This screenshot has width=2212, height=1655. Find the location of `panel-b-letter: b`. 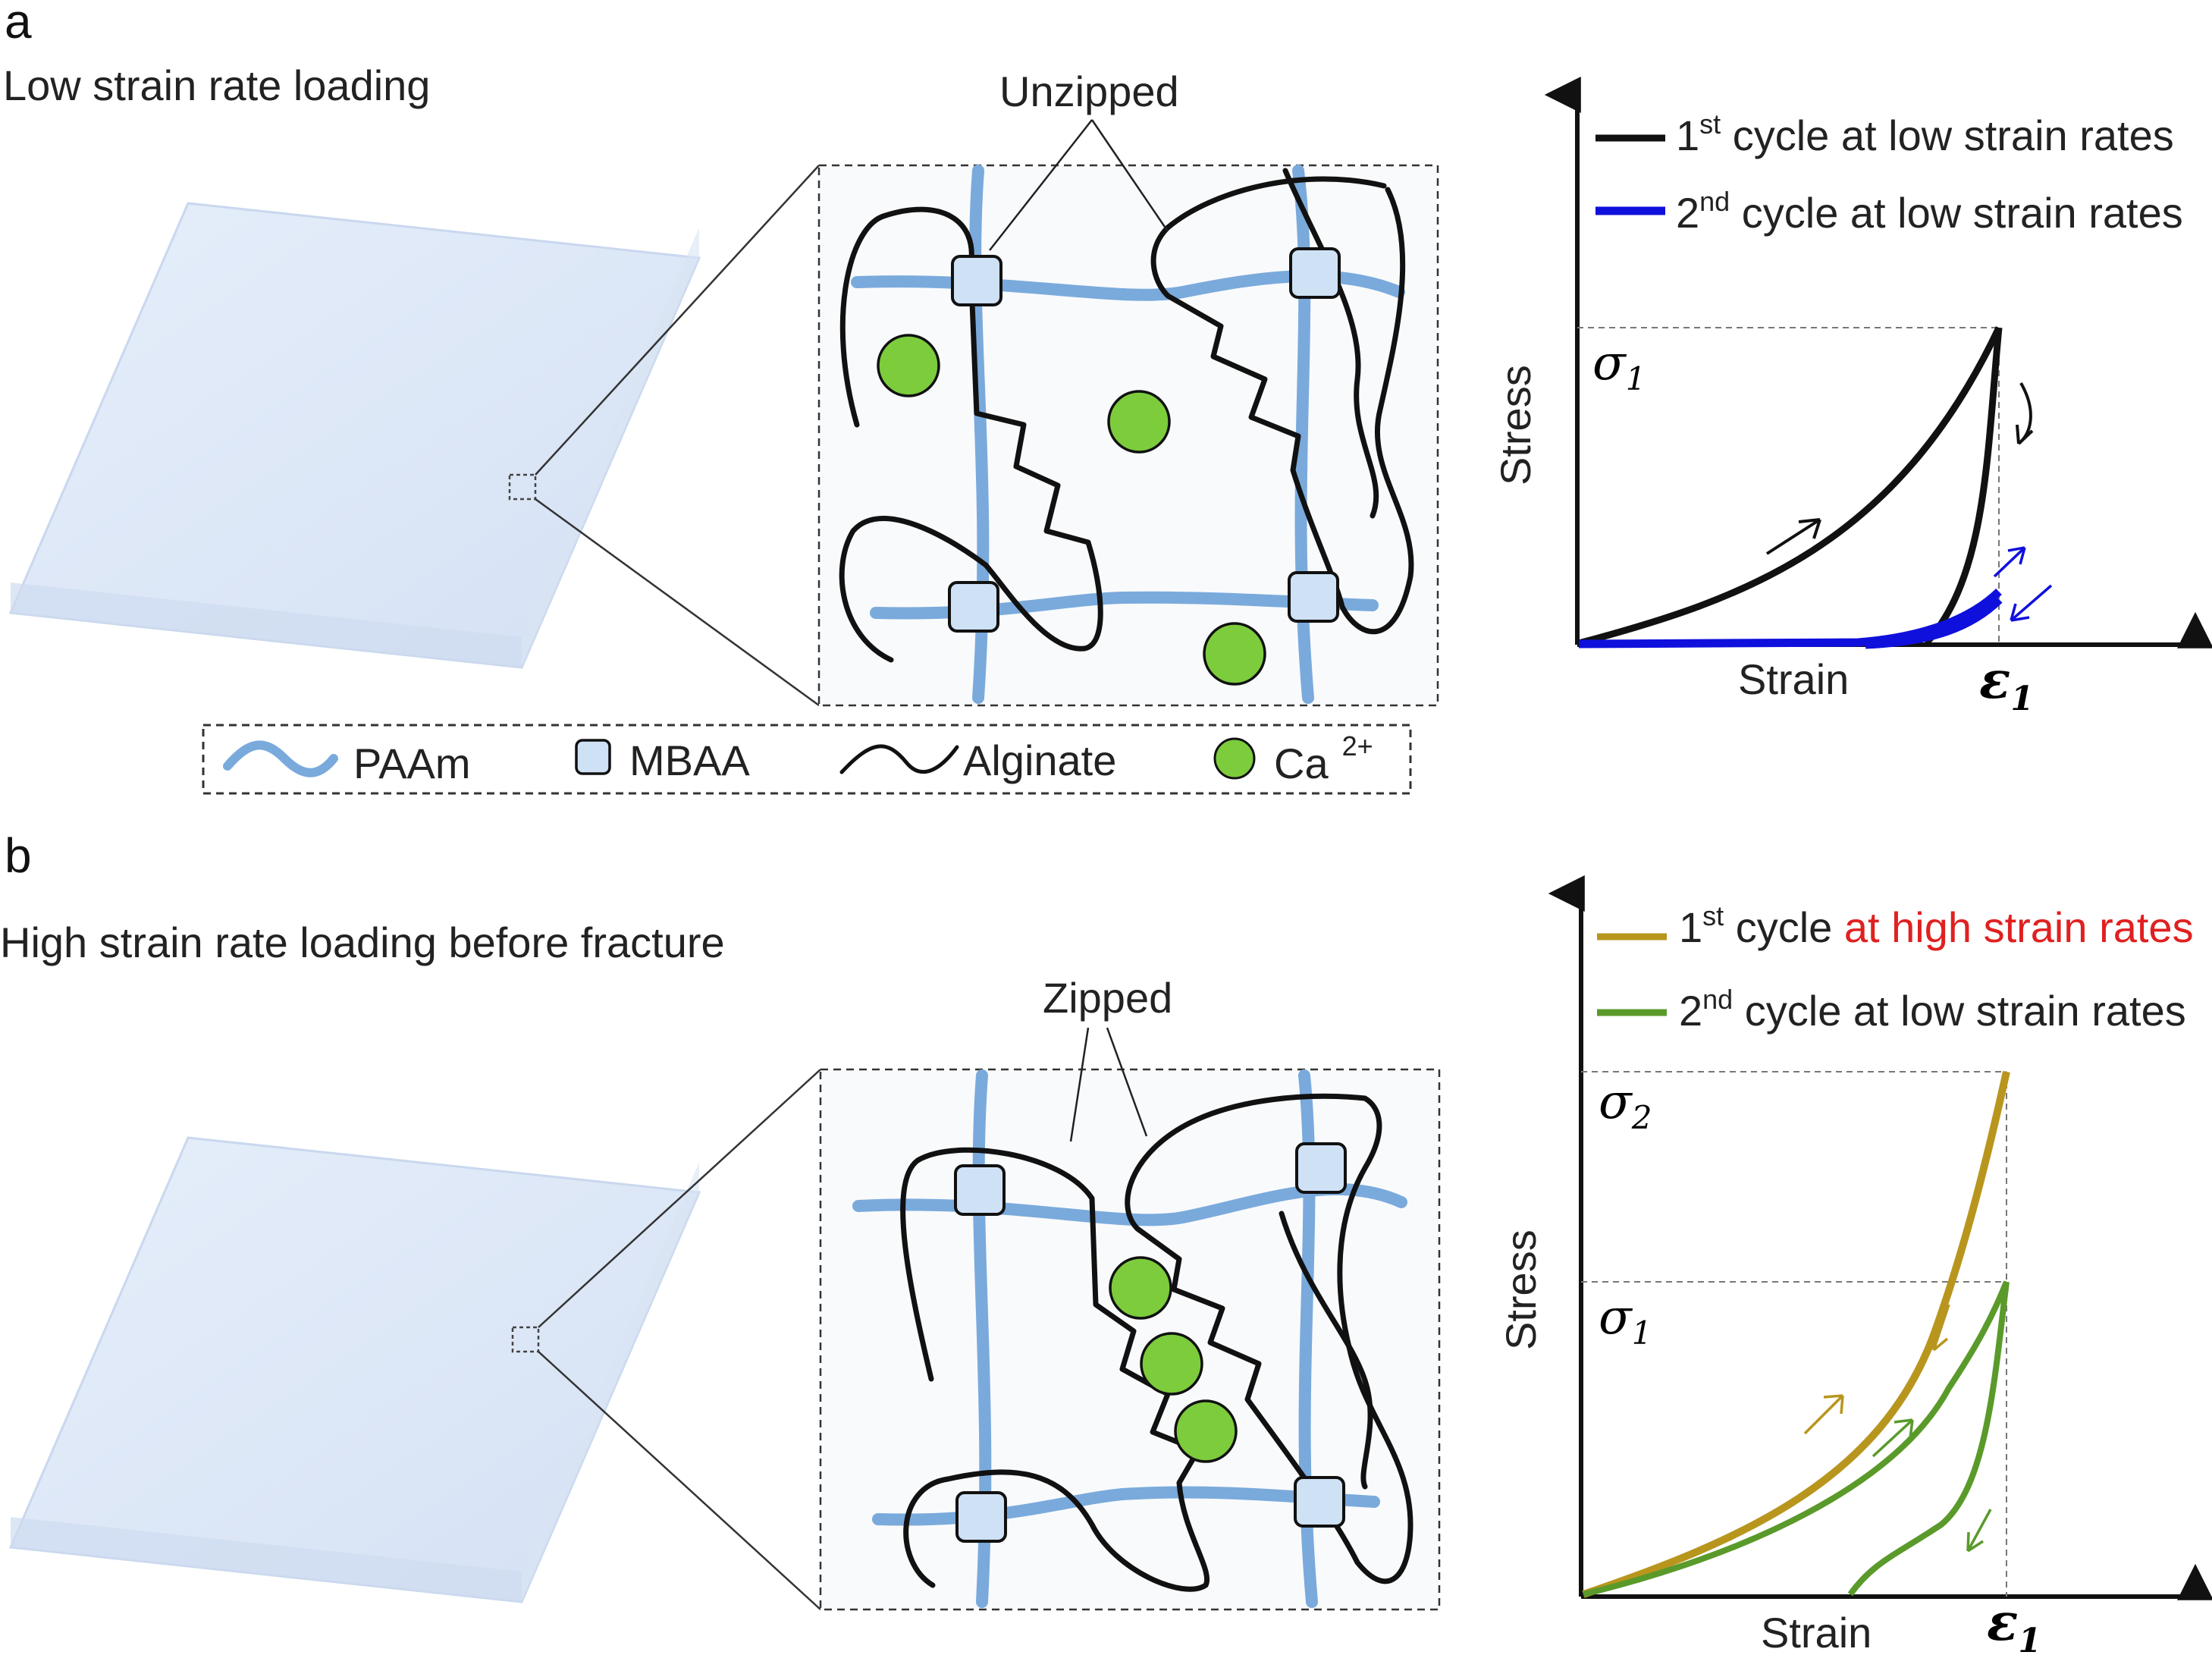

panel-b-letter: b is located at coordinates (18, 856).